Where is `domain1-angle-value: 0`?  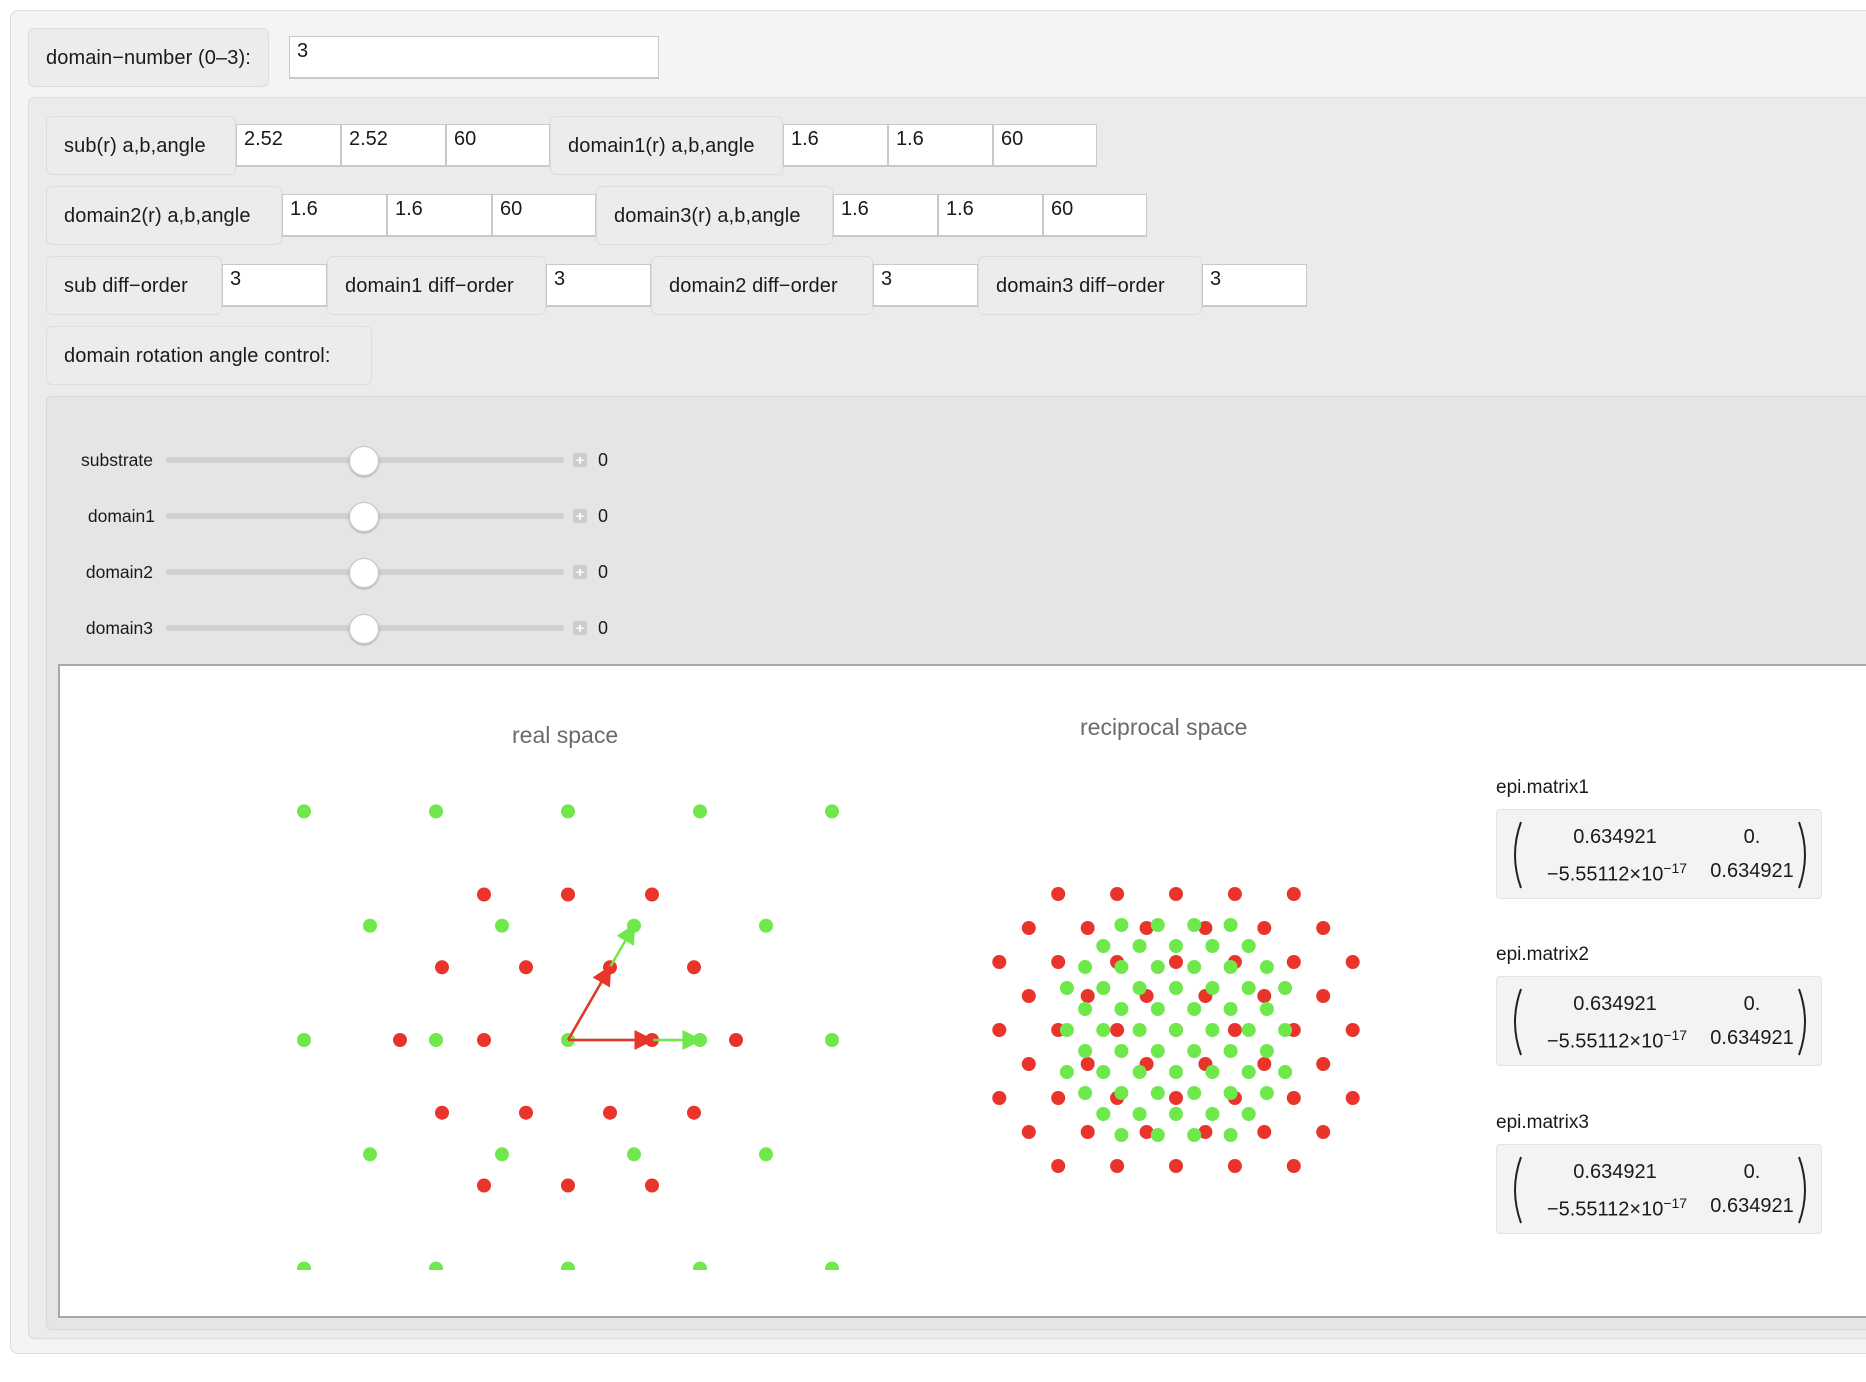 domain1-angle-value: 0 is located at coordinates (603, 516).